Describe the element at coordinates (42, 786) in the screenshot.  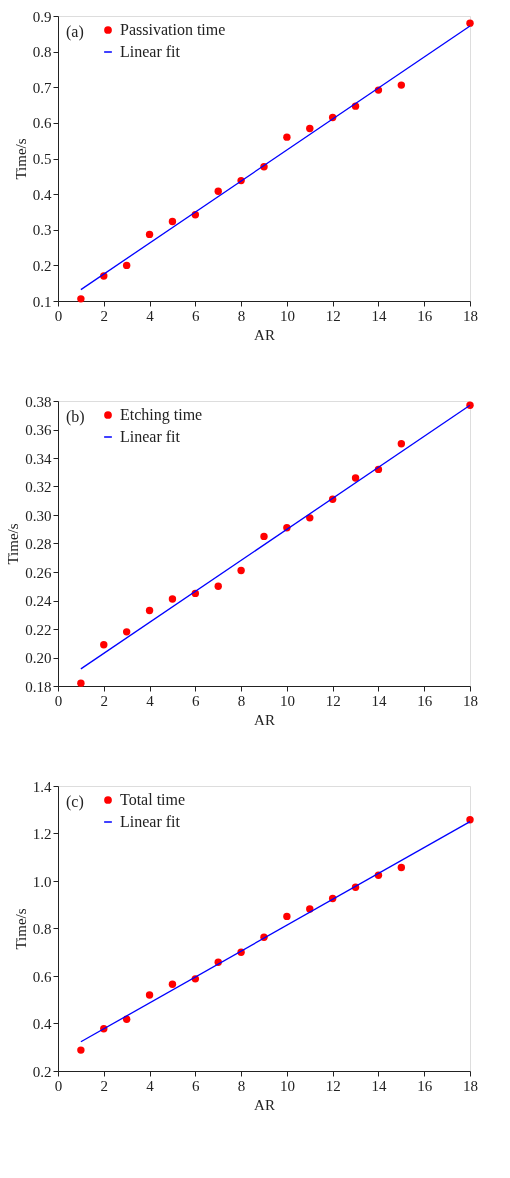
I see `y-tick-label: 1.4` at that location.